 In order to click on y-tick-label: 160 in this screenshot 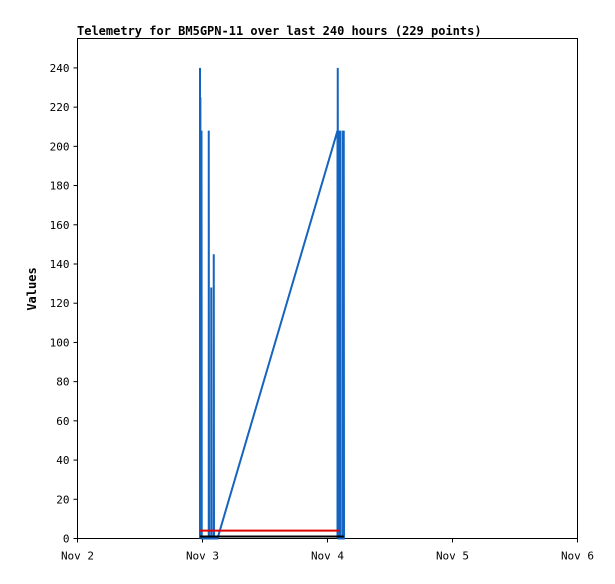, I will do `click(60, 225)`.